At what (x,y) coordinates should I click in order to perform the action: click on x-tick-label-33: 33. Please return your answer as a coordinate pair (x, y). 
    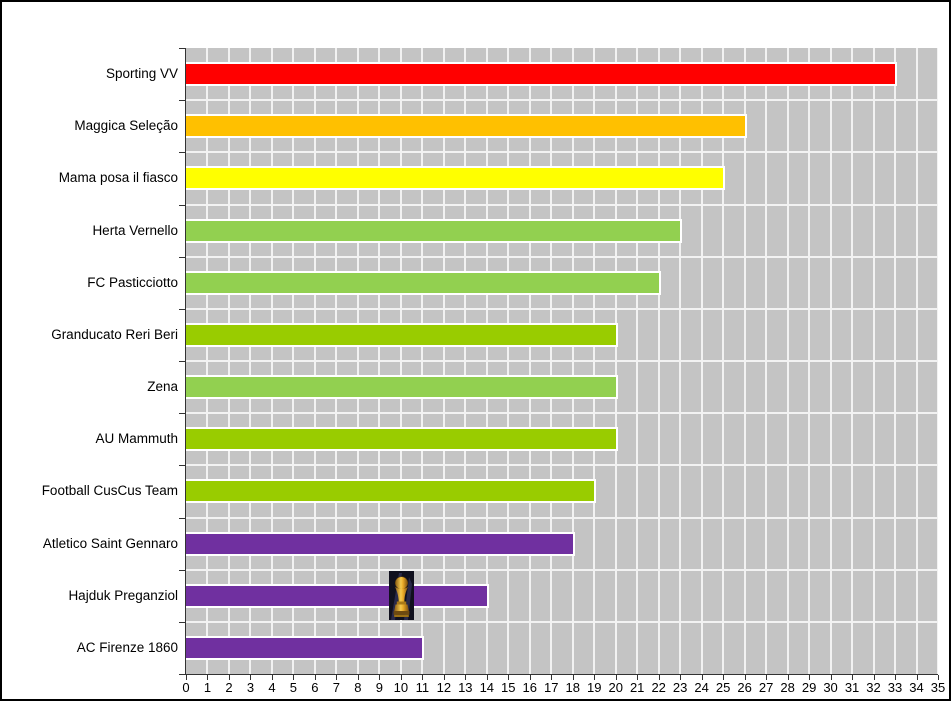
    Looking at the image, I should click on (895, 687).